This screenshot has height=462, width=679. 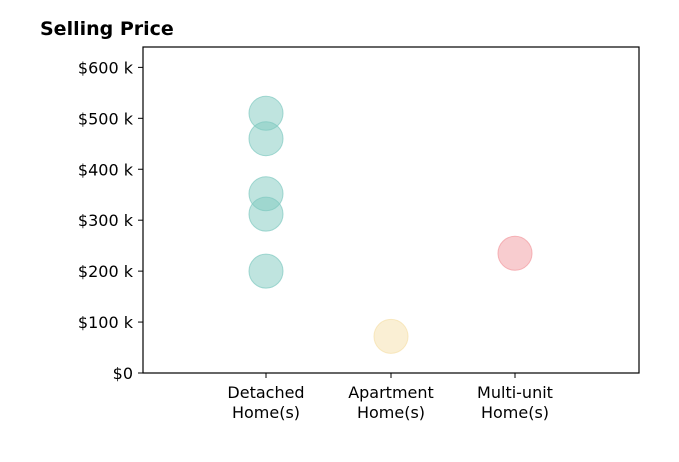 What do you see at coordinates (106, 271) in the screenshot?
I see `y-tick-label: $200 k` at bounding box center [106, 271].